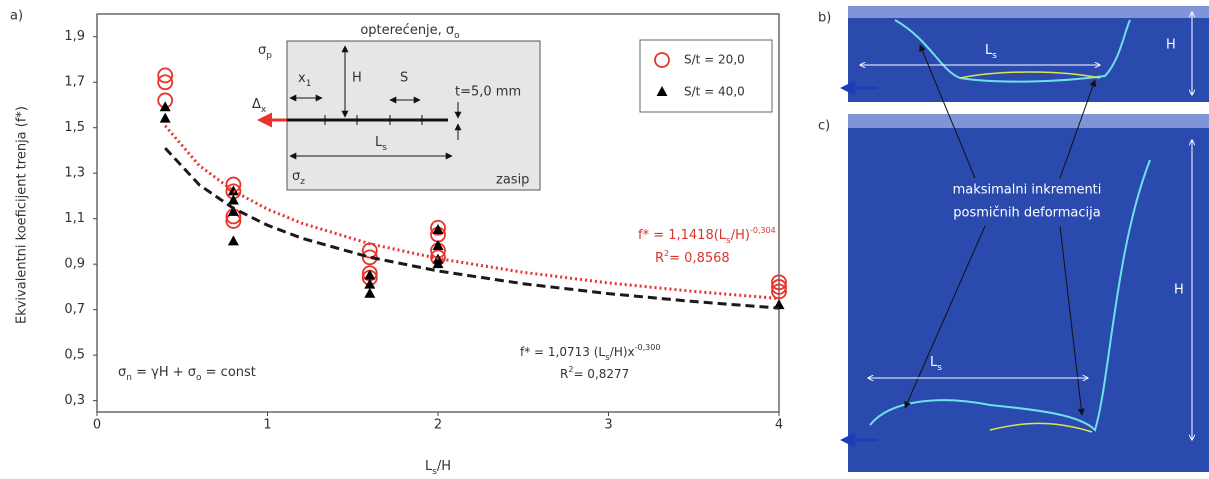  Describe the element at coordinates (1027, 190) in the screenshot. I see `image-text: maksimalni inkrementi` at that location.